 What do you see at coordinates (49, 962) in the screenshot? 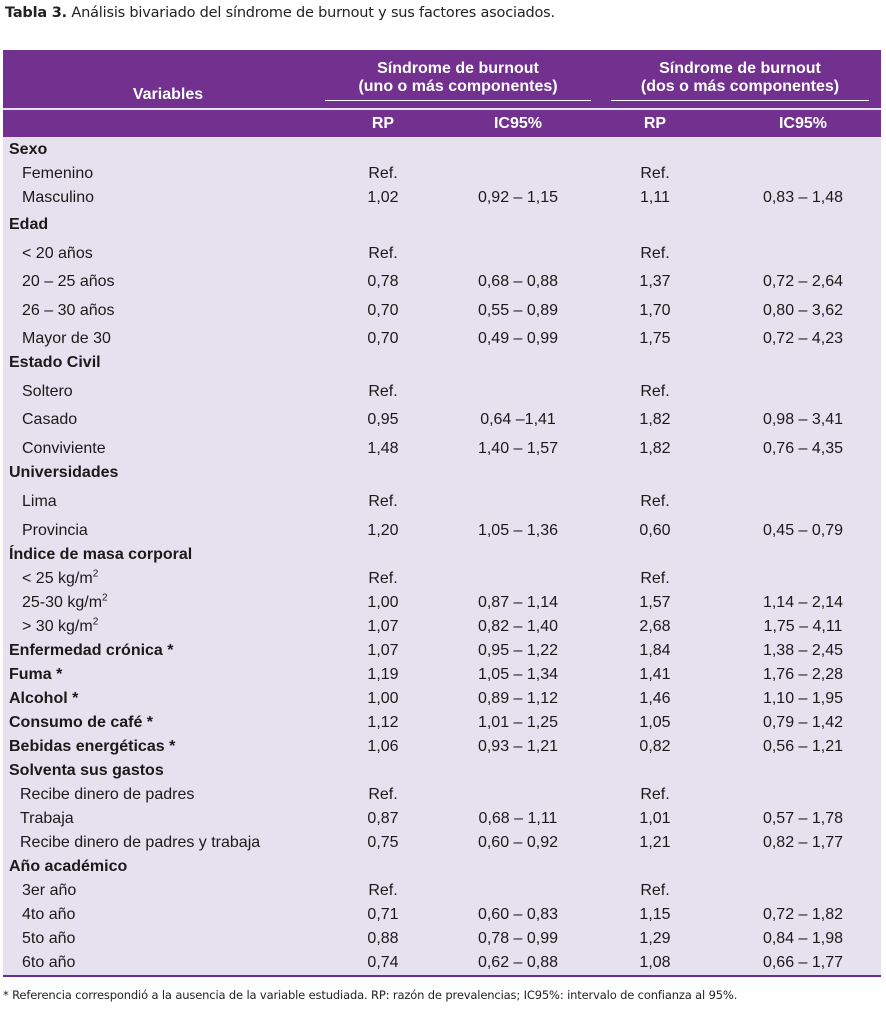
I see `row-label: 6to año` at bounding box center [49, 962].